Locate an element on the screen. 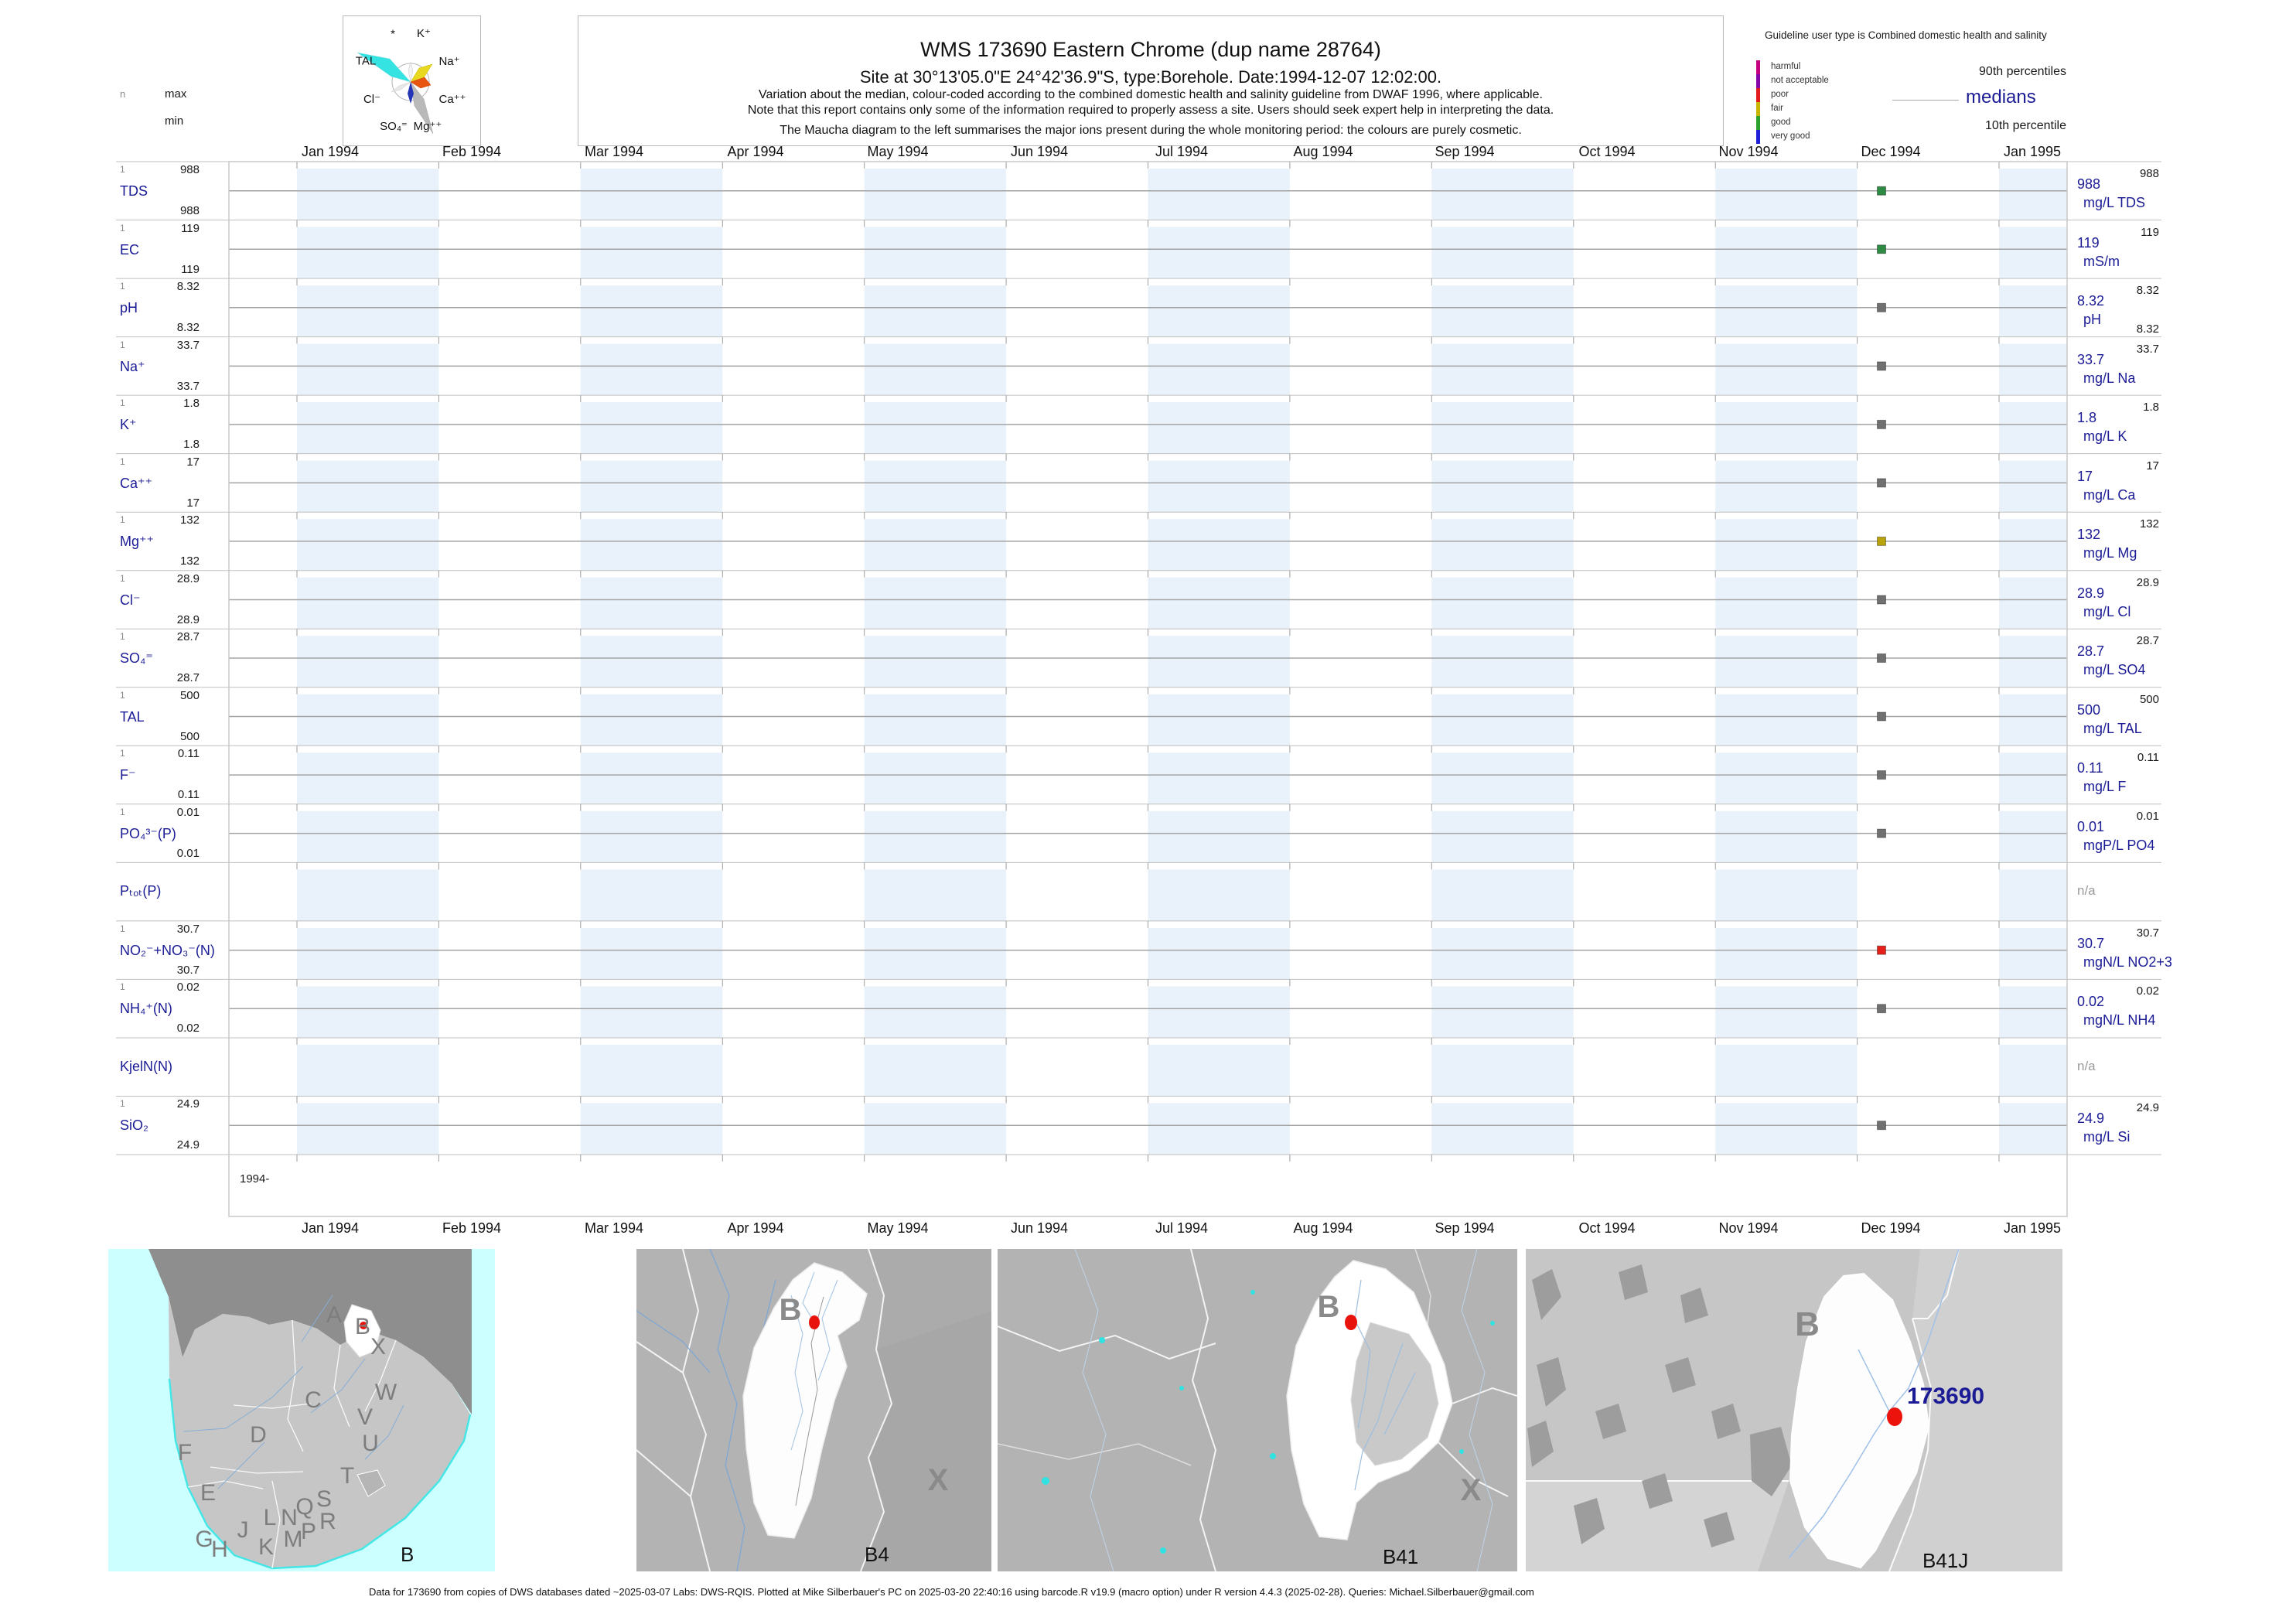  row-median: 132 is located at coordinates (2089, 535).